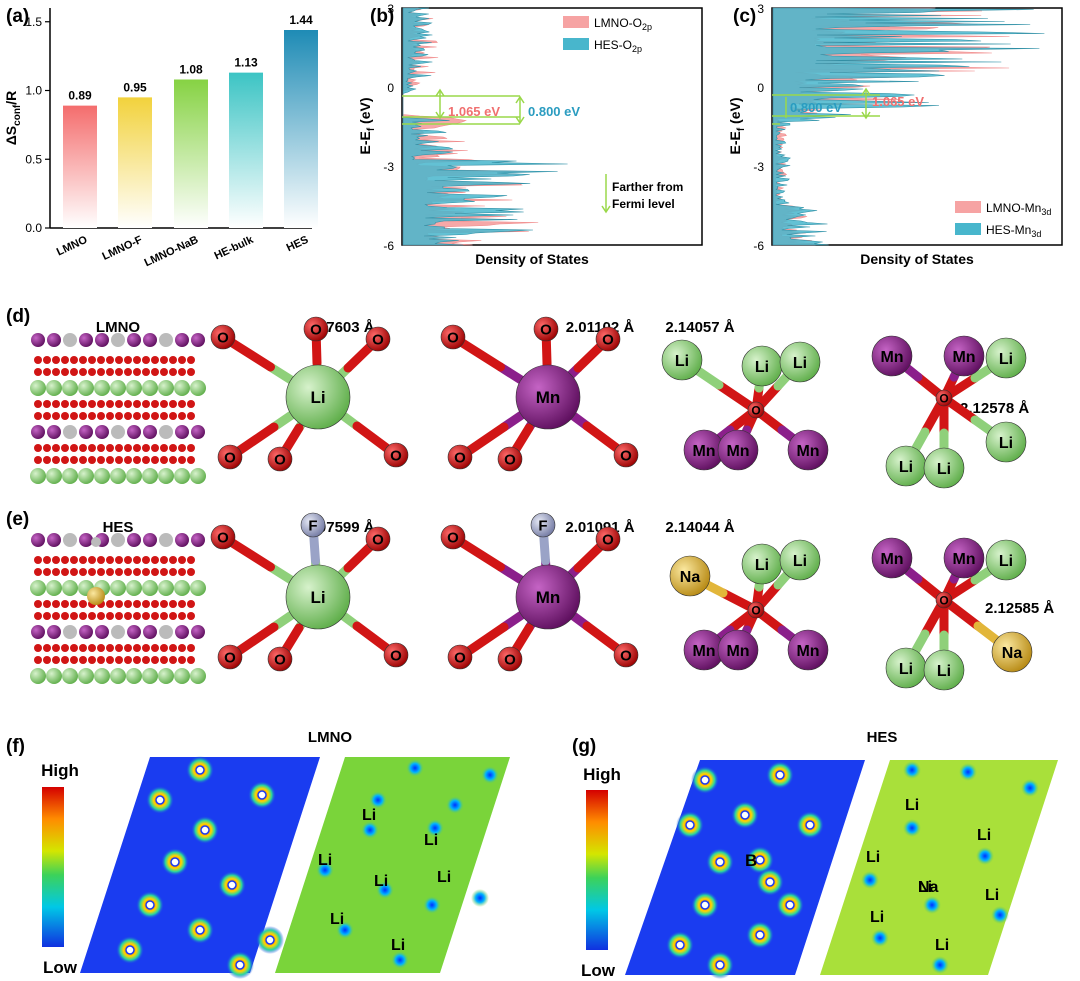 The width and height of the screenshot is (1080, 981). I want to click on map-atom-label: Na, so click(928, 887).